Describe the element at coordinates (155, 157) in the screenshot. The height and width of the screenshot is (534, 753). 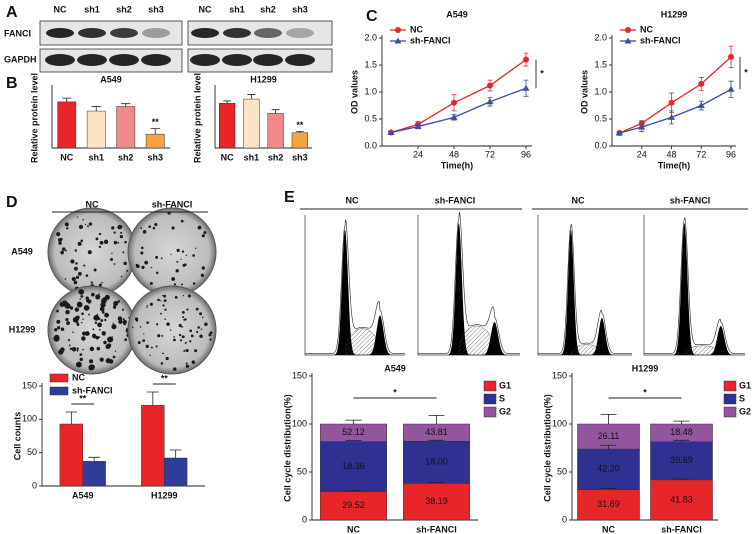
I see `x-tick-label: sh3` at that location.